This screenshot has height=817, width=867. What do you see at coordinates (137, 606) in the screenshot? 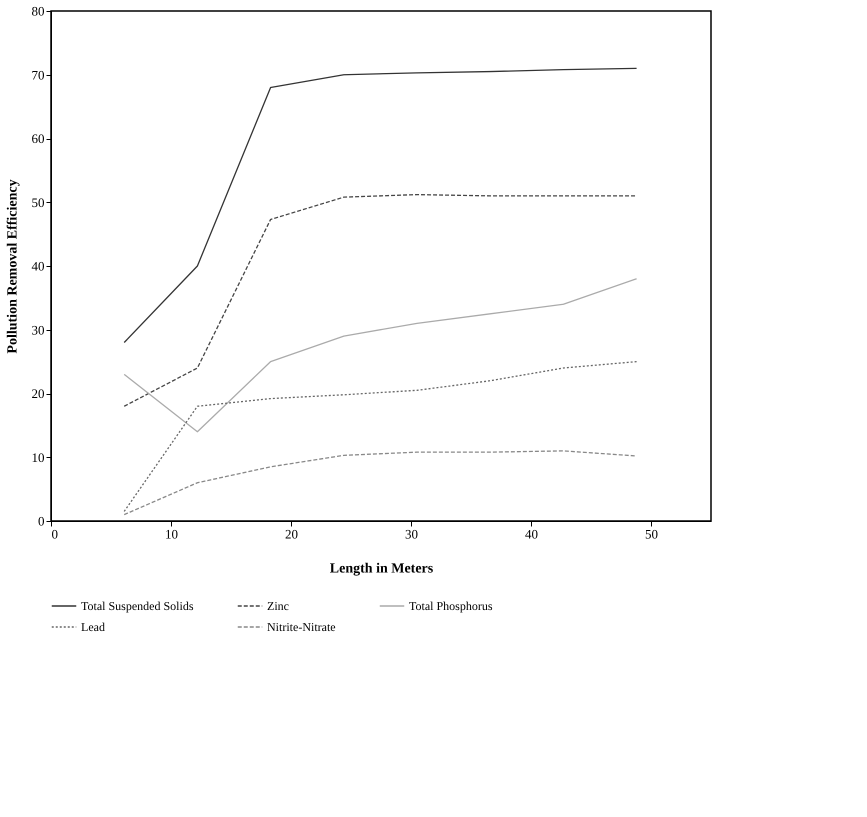
I see `legend-label: Total Suspended Solids` at bounding box center [137, 606].